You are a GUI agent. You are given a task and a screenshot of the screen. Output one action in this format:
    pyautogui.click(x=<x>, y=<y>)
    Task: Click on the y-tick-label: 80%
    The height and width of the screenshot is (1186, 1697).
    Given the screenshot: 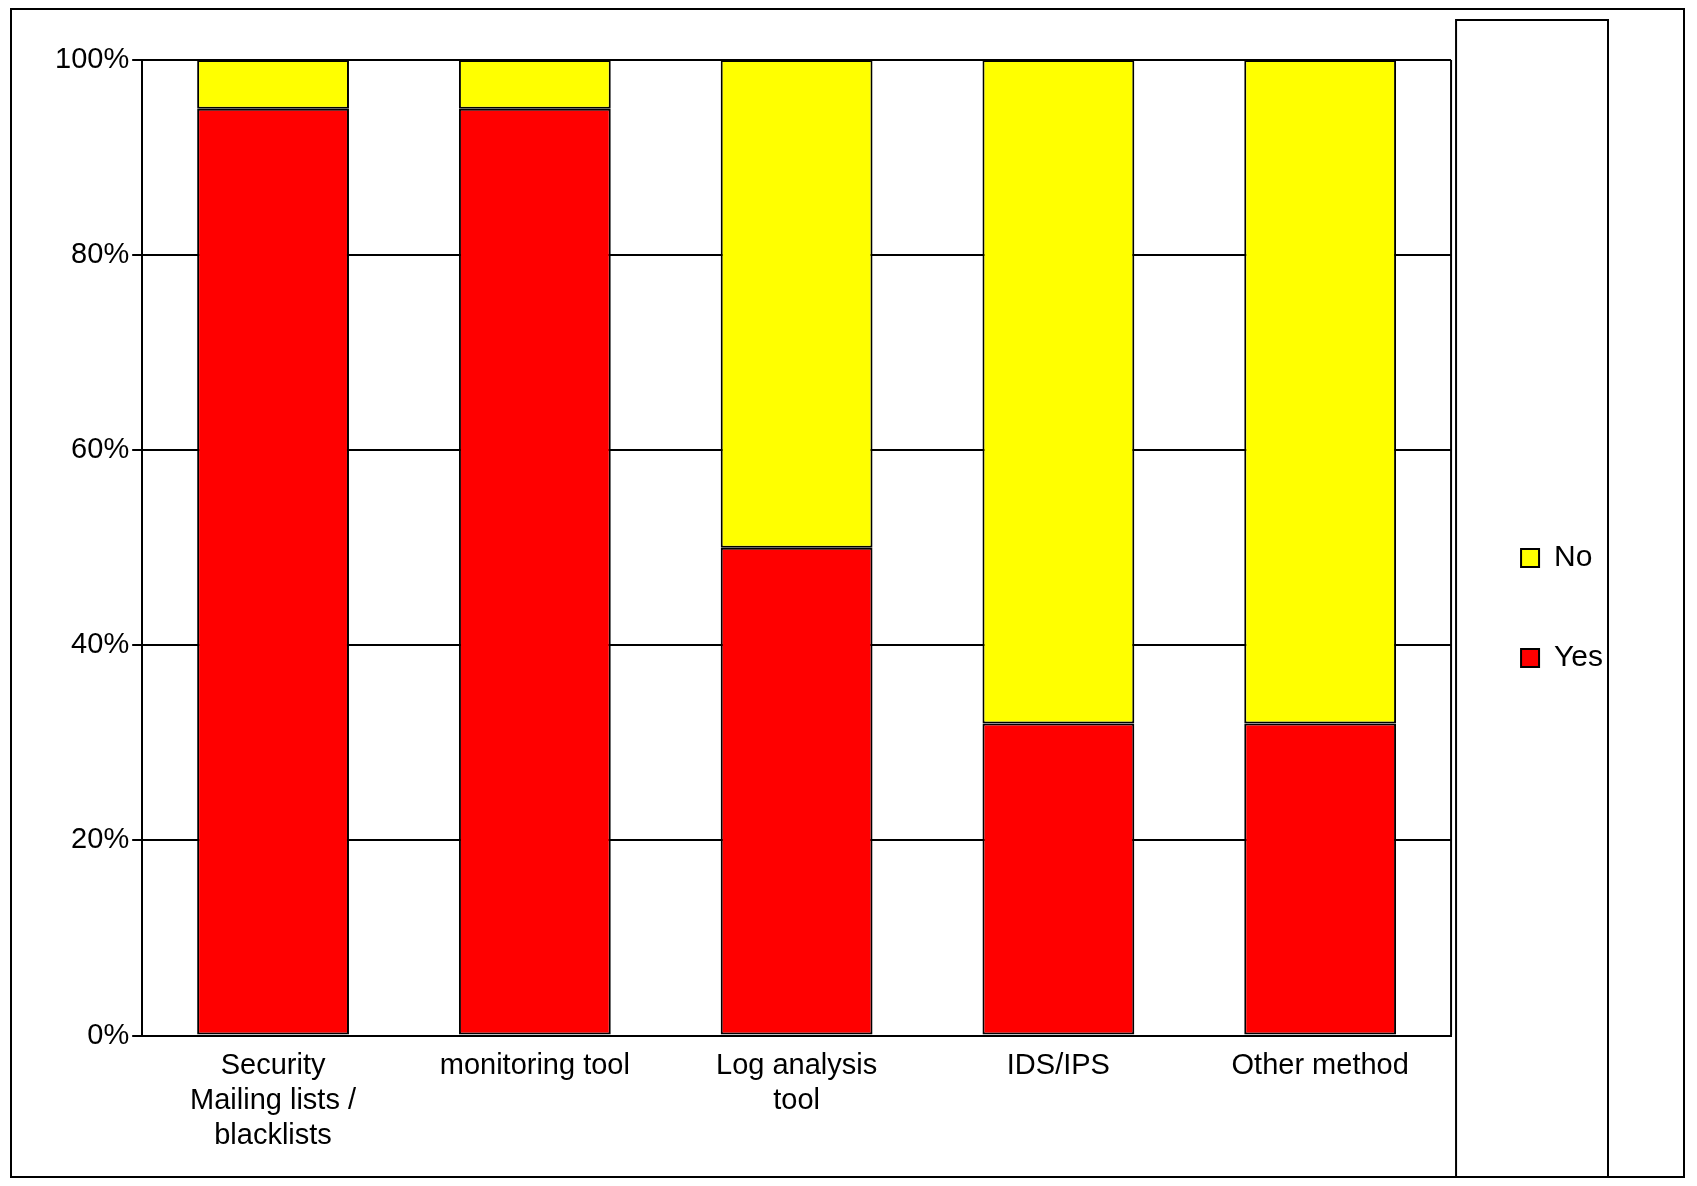 What is the action you would take?
    pyautogui.click(x=100, y=253)
    